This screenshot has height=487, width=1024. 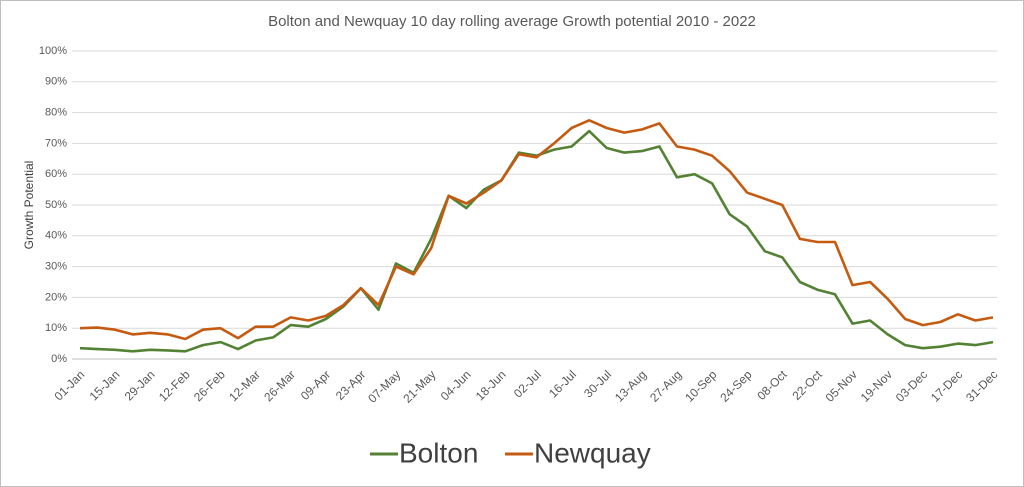 I want to click on y-tick-label: 10%, so click(x=56, y=328).